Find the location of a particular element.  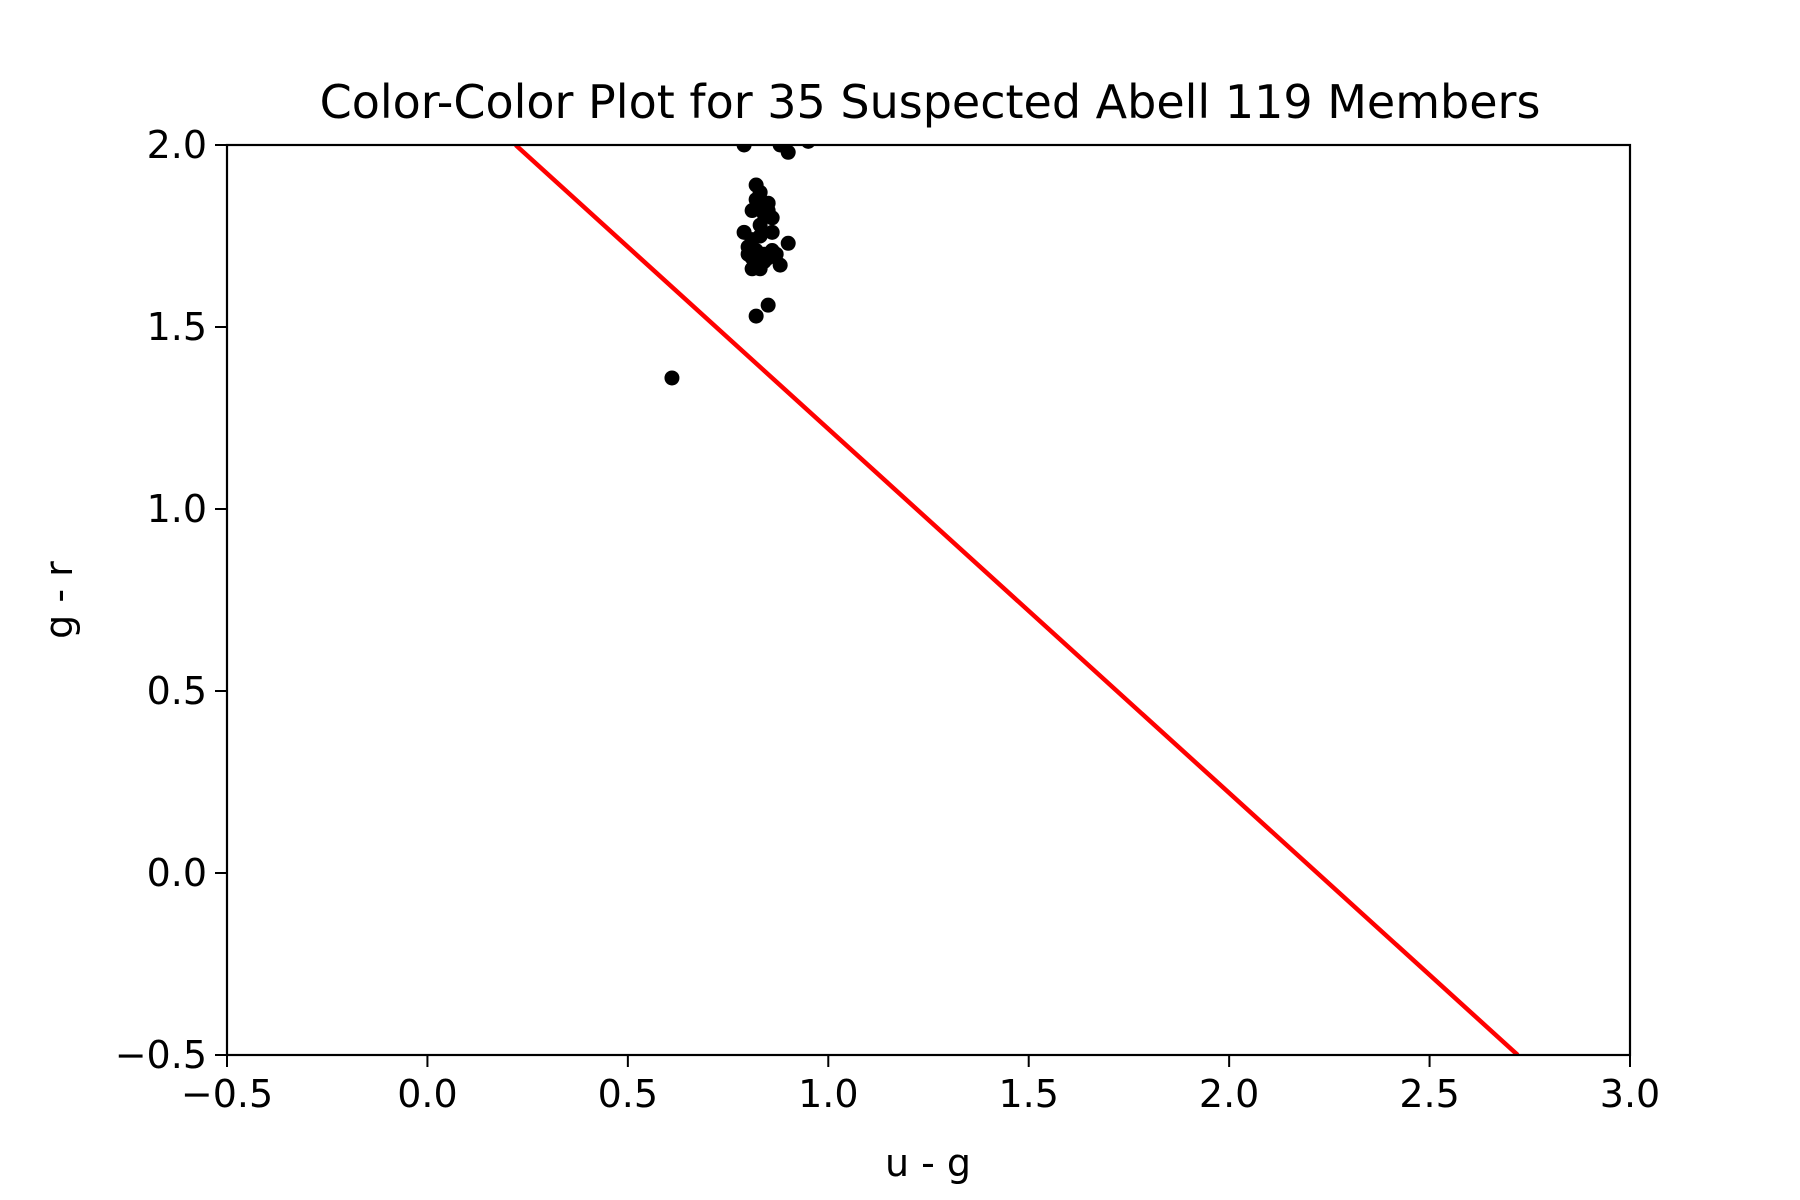

x-tick-label: 2.0 is located at coordinates (1229, 1094).